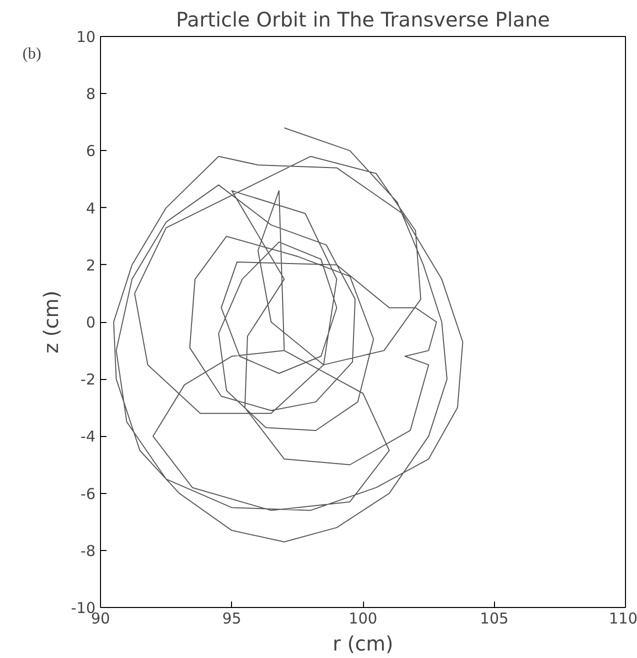  I want to click on y-tick-label: 6, so click(91, 151).